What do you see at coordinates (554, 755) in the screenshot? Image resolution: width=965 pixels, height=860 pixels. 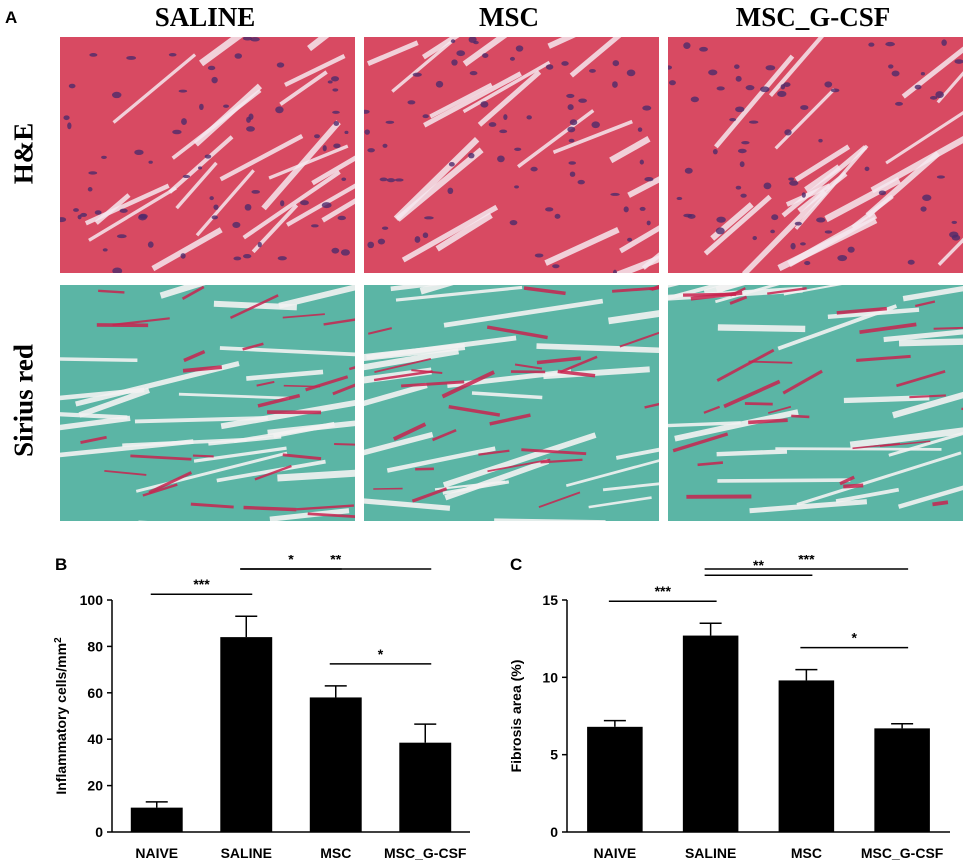 I see `y-tick-label: 5` at bounding box center [554, 755].